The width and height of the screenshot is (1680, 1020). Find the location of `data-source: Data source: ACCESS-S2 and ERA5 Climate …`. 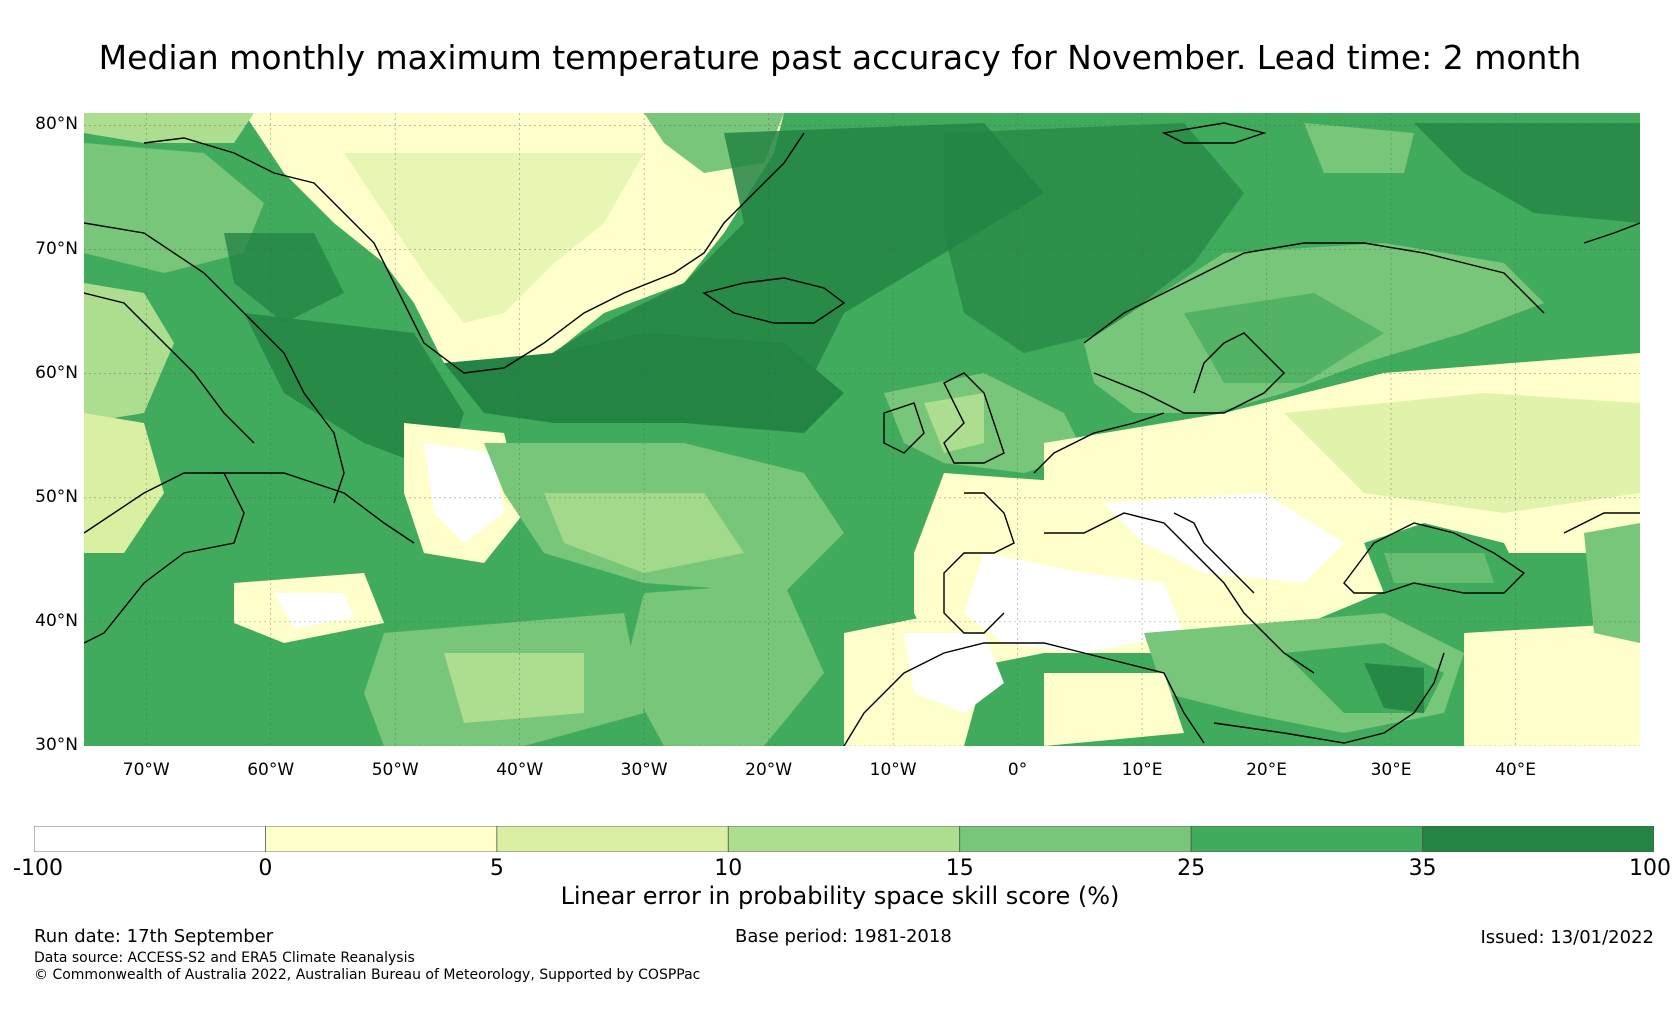

data-source: Data source: ACCESS-S2 and ERA5 Climate … is located at coordinates (224, 958).